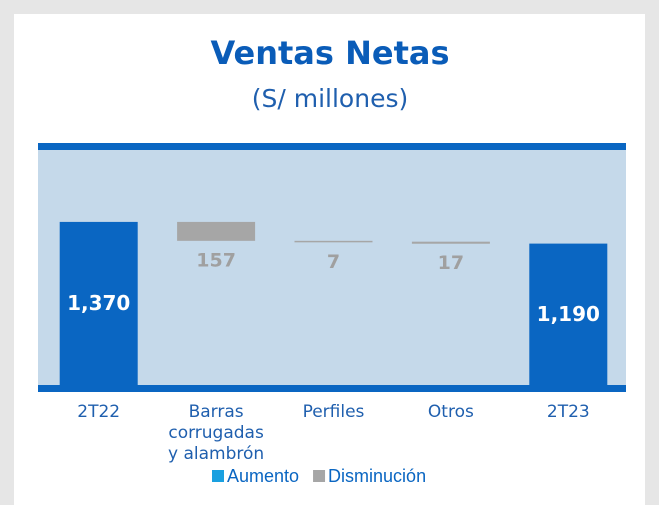 The width and height of the screenshot is (659, 505). Describe the element at coordinates (263, 476) in the screenshot. I see `legend-label: Aumento` at that location.